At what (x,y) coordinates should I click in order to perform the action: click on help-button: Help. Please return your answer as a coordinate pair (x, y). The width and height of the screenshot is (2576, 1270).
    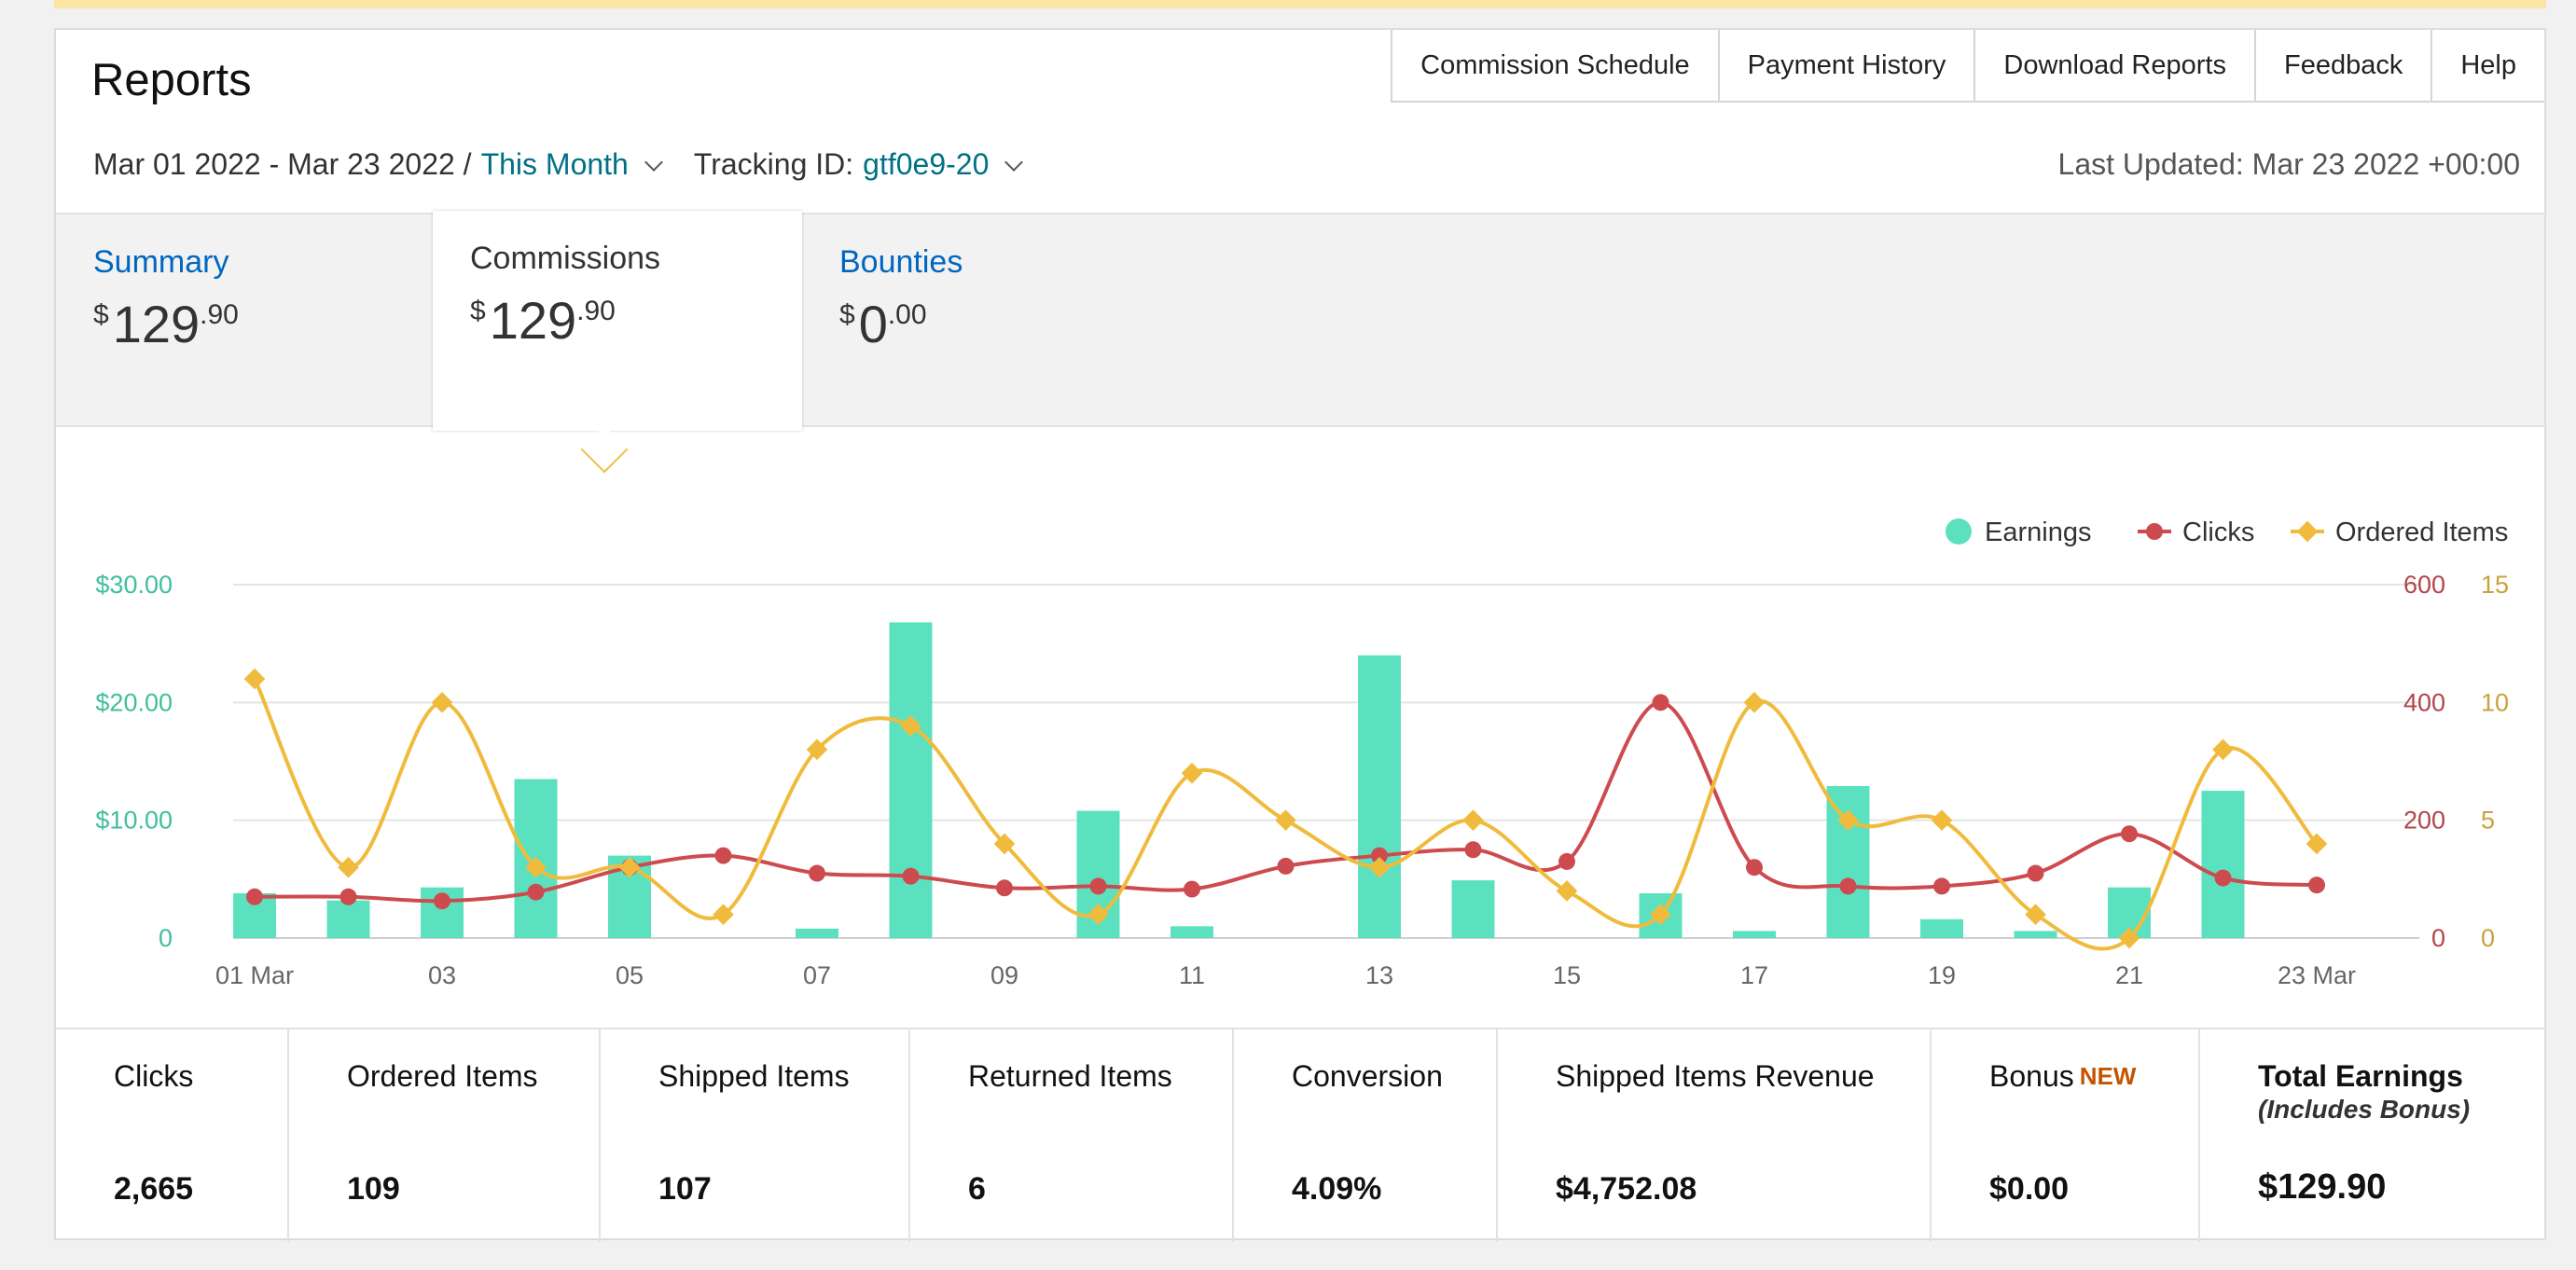
    Looking at the image, I should click on (2488, 64).